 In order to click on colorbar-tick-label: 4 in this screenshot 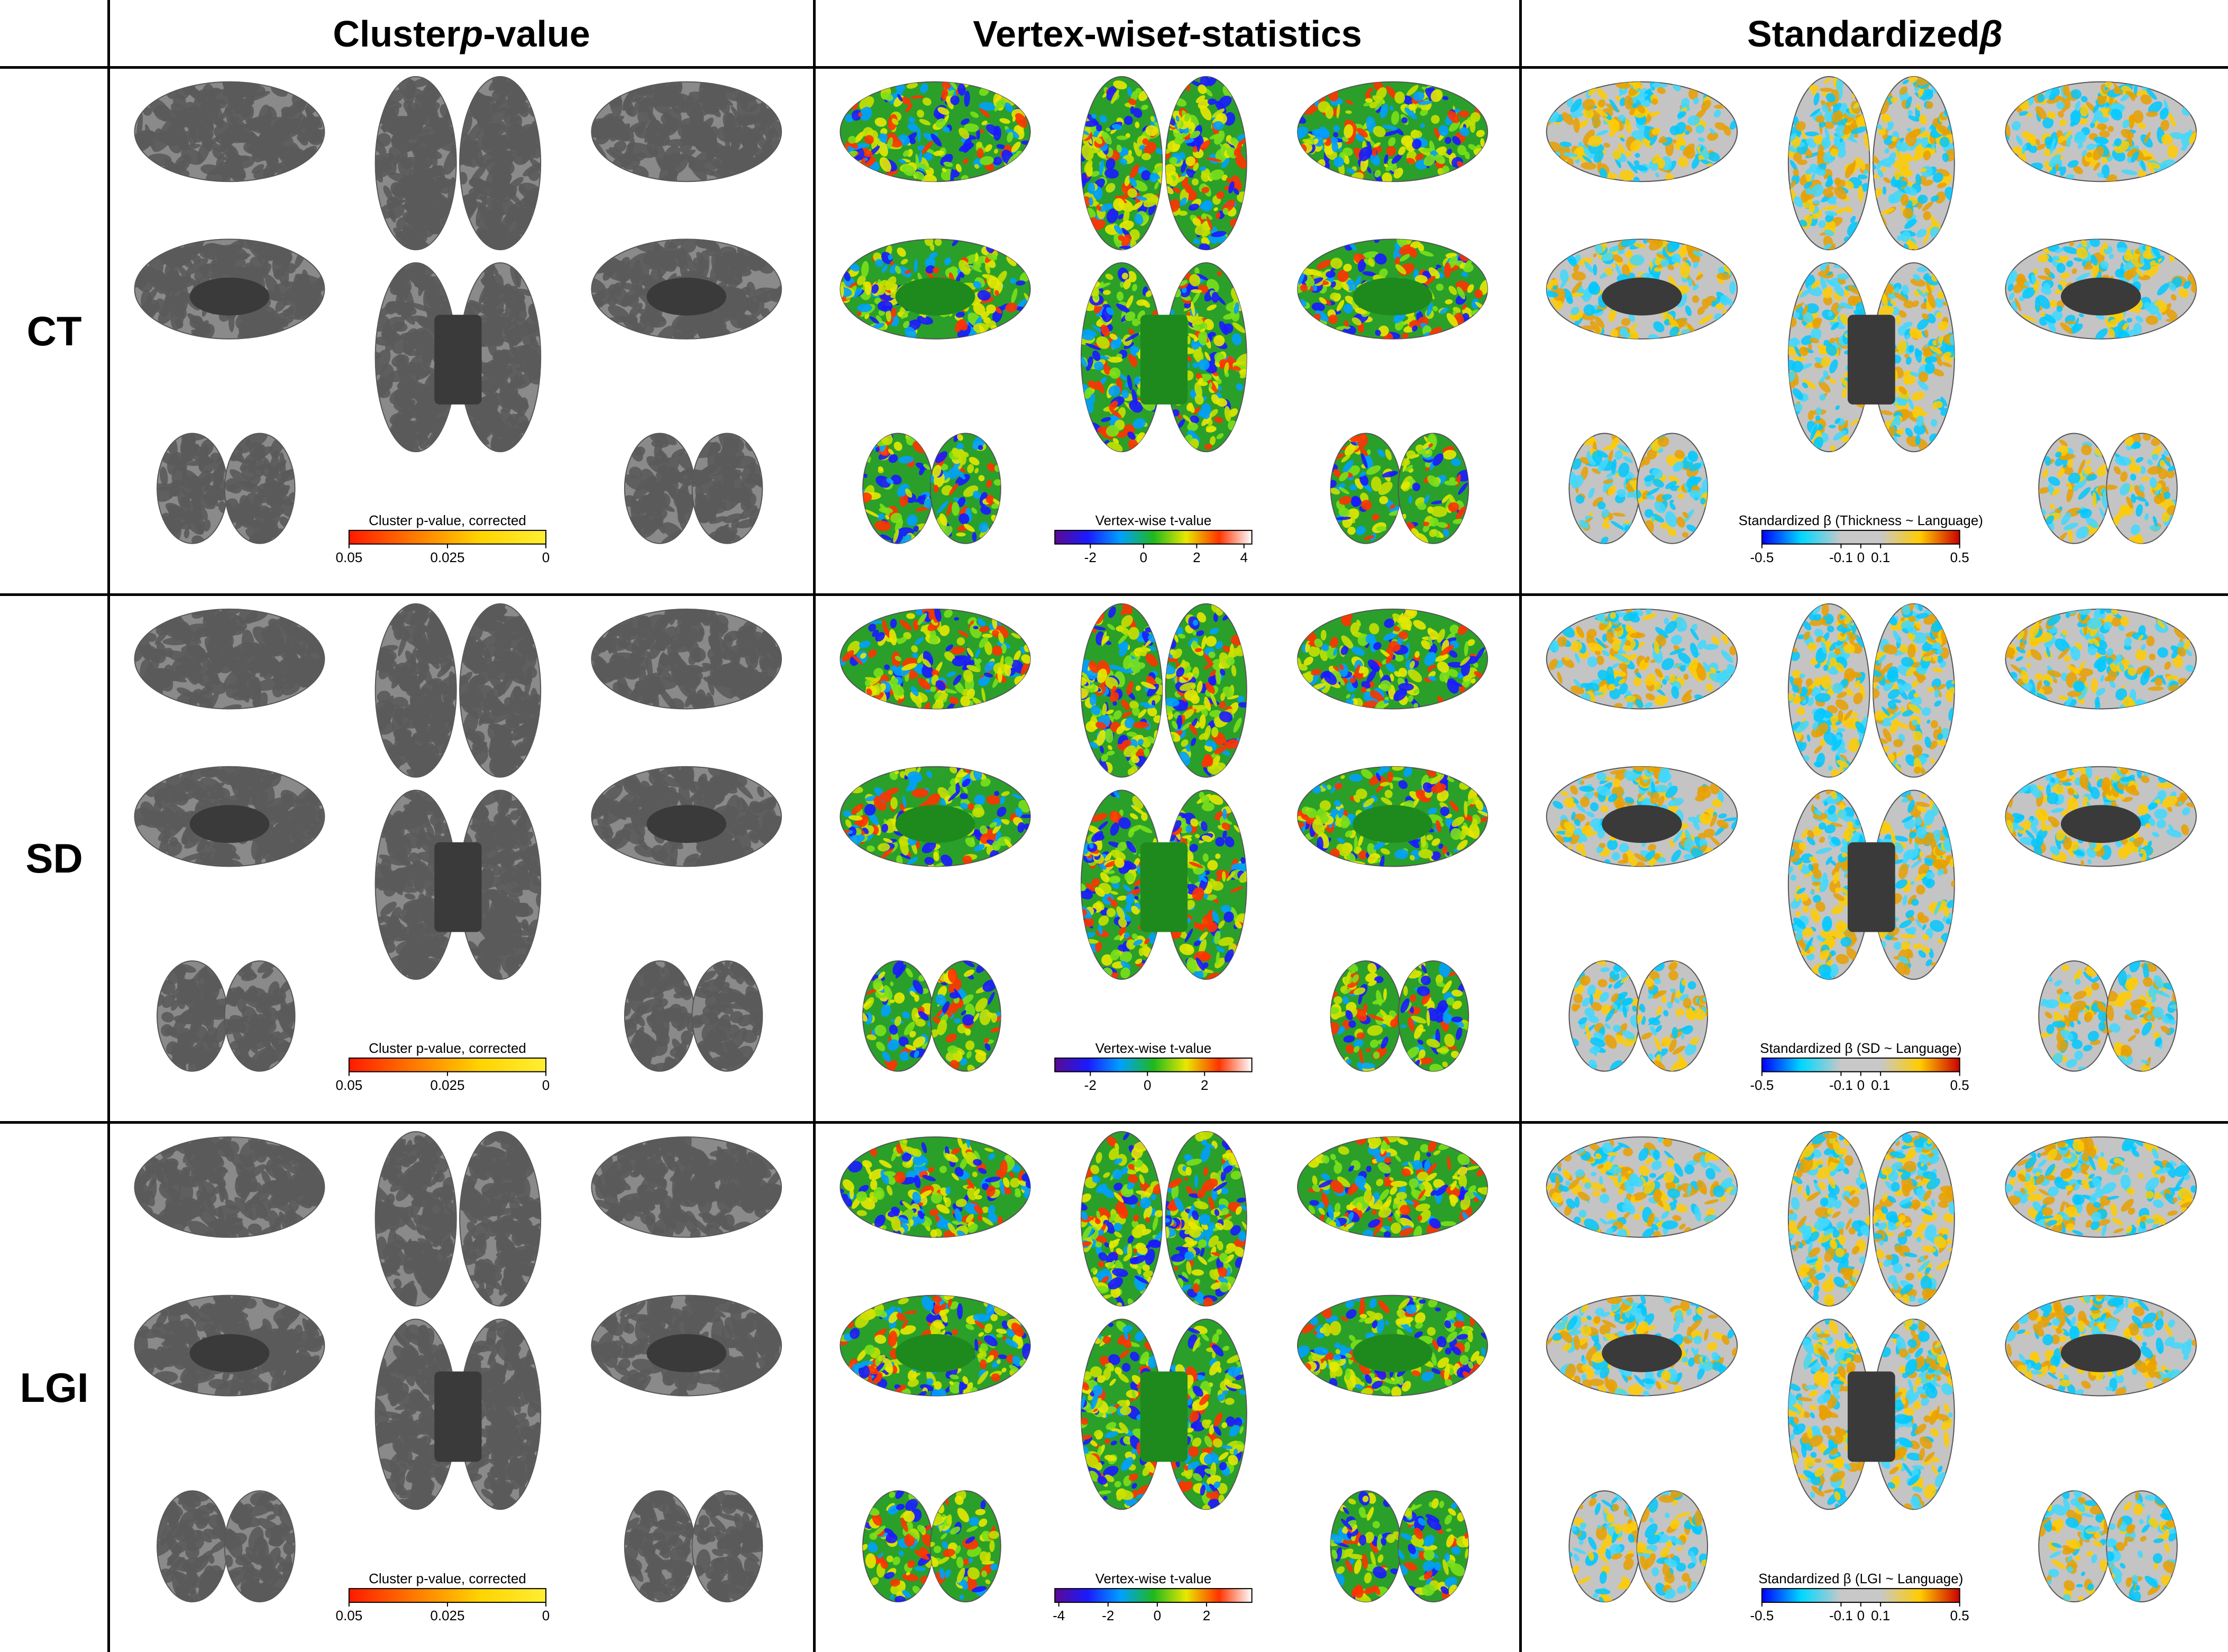, I will do `click(1244, 557)`.